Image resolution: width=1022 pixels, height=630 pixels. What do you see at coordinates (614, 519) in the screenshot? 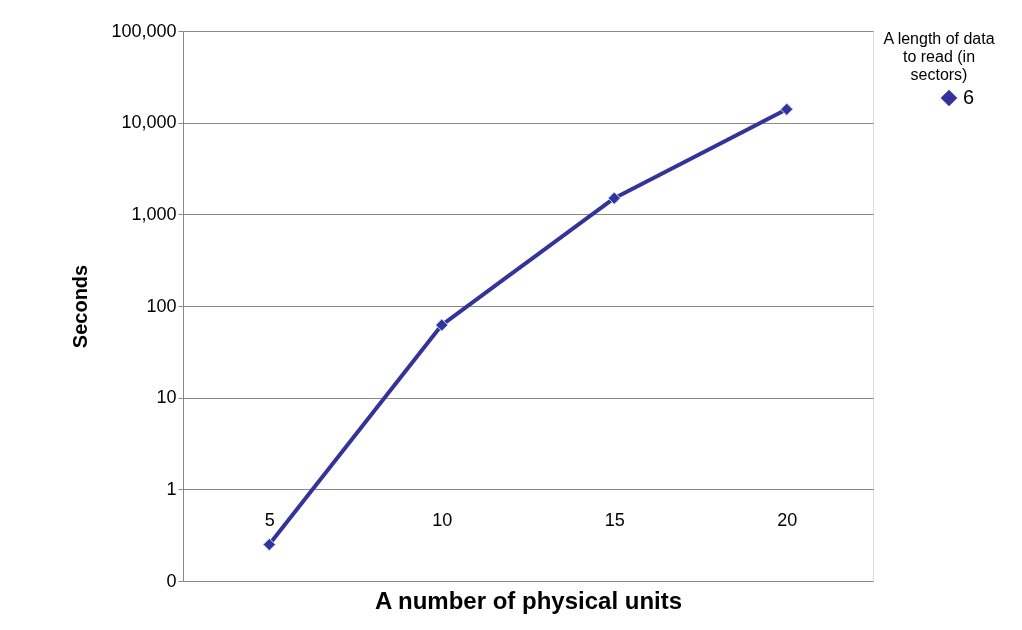
I see `x-tick-label: 15` at bounding box center [614, 519].